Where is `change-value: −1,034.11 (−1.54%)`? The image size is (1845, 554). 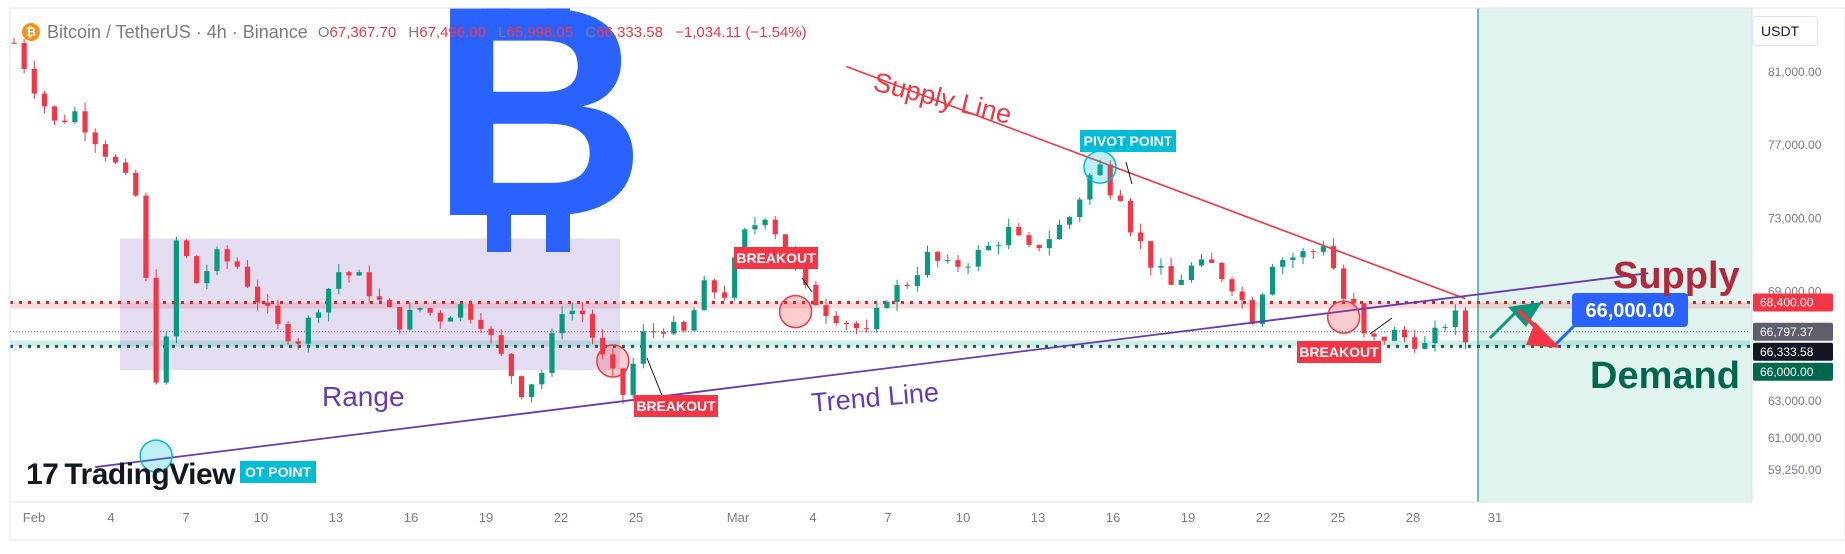 change-value: −1,034.11 (−1.54%) is located at coordinates (741, 32).